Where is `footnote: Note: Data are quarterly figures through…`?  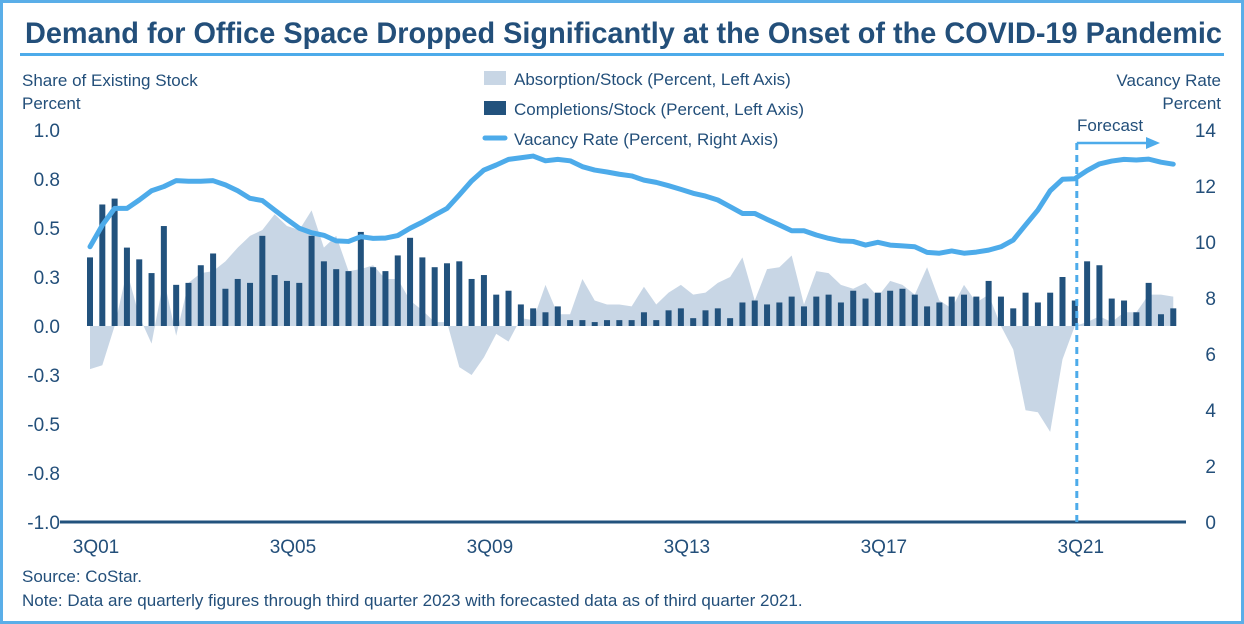 footnote: Note: Data are quarterly figures through… is located at coordinates (412, 600).